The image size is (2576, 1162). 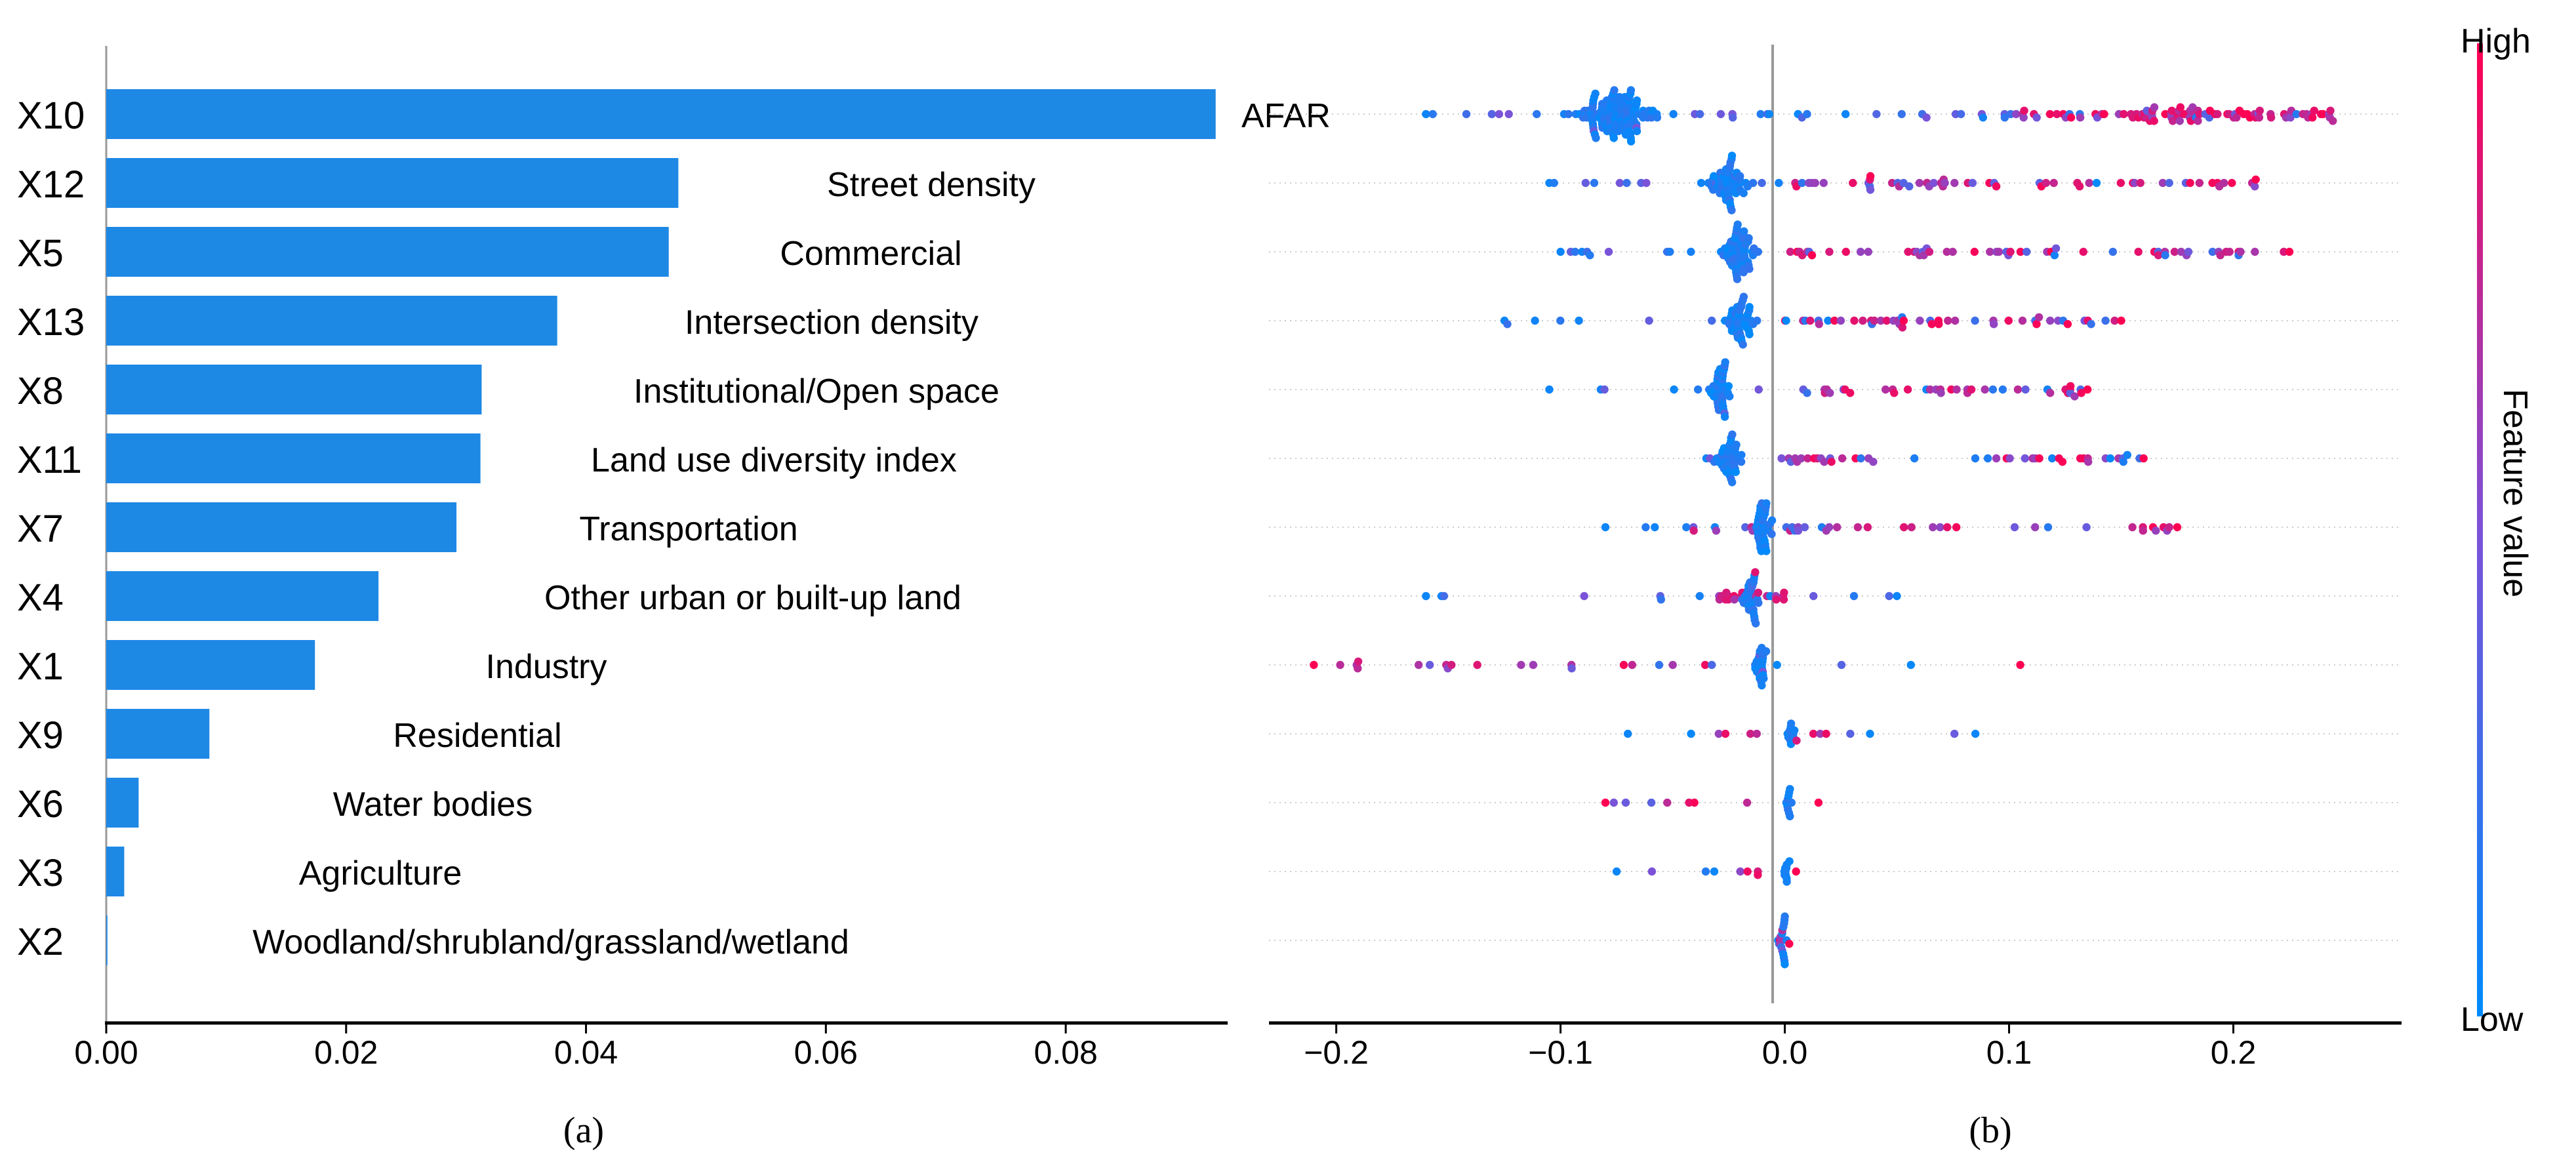 I want to click on y-tick-label-x7: X7, so click(x=40, y=529).